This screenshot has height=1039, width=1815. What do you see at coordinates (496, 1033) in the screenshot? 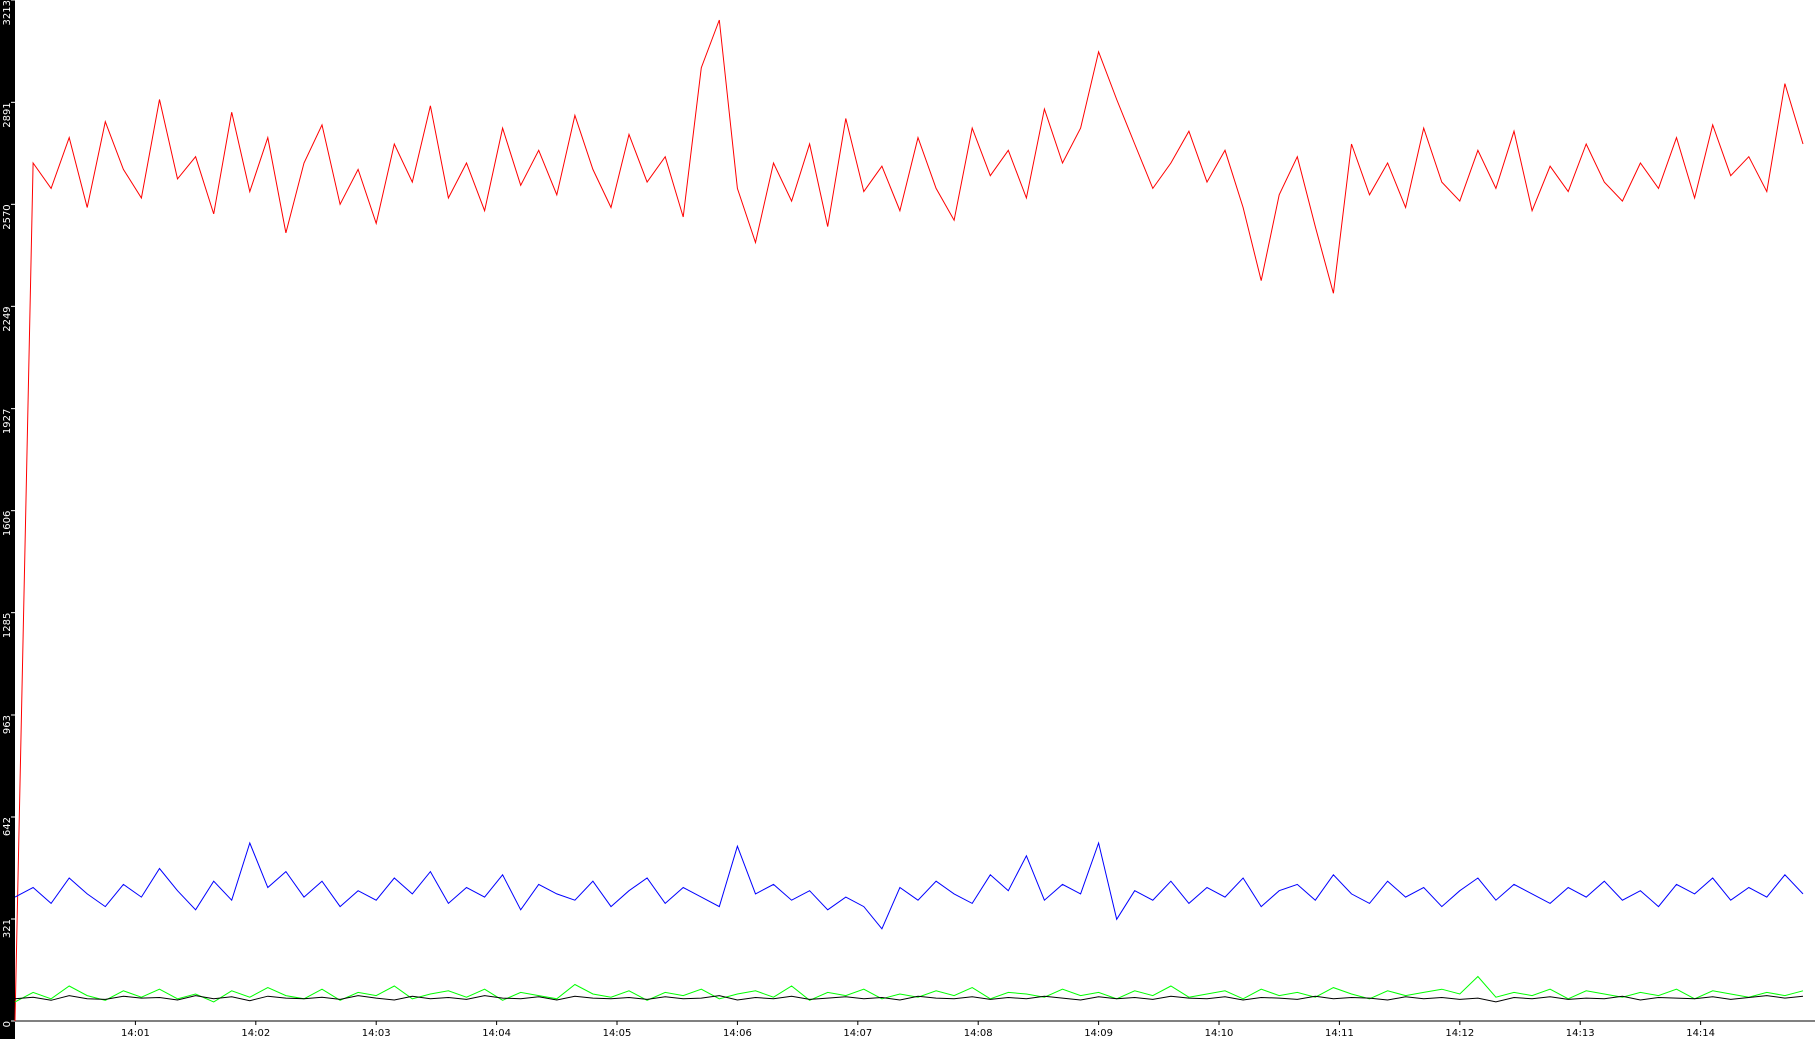
I see `x-tick-label: 14:04` at bounding box center [496, 1033].